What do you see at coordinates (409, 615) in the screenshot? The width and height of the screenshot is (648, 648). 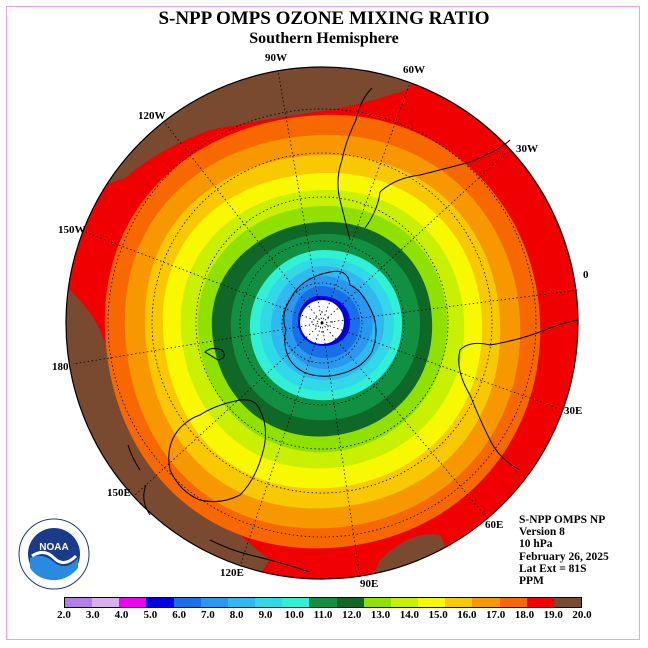 I see `colorbar-tick-label: 14.0` at bounding box center [409, 615].